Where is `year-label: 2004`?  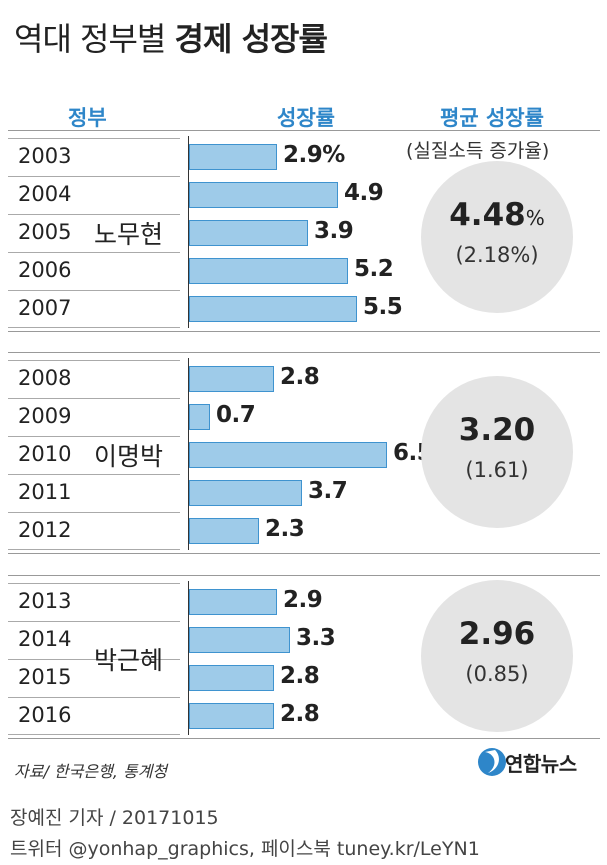 year-label: 2004 is located at coordinates (45, 194).